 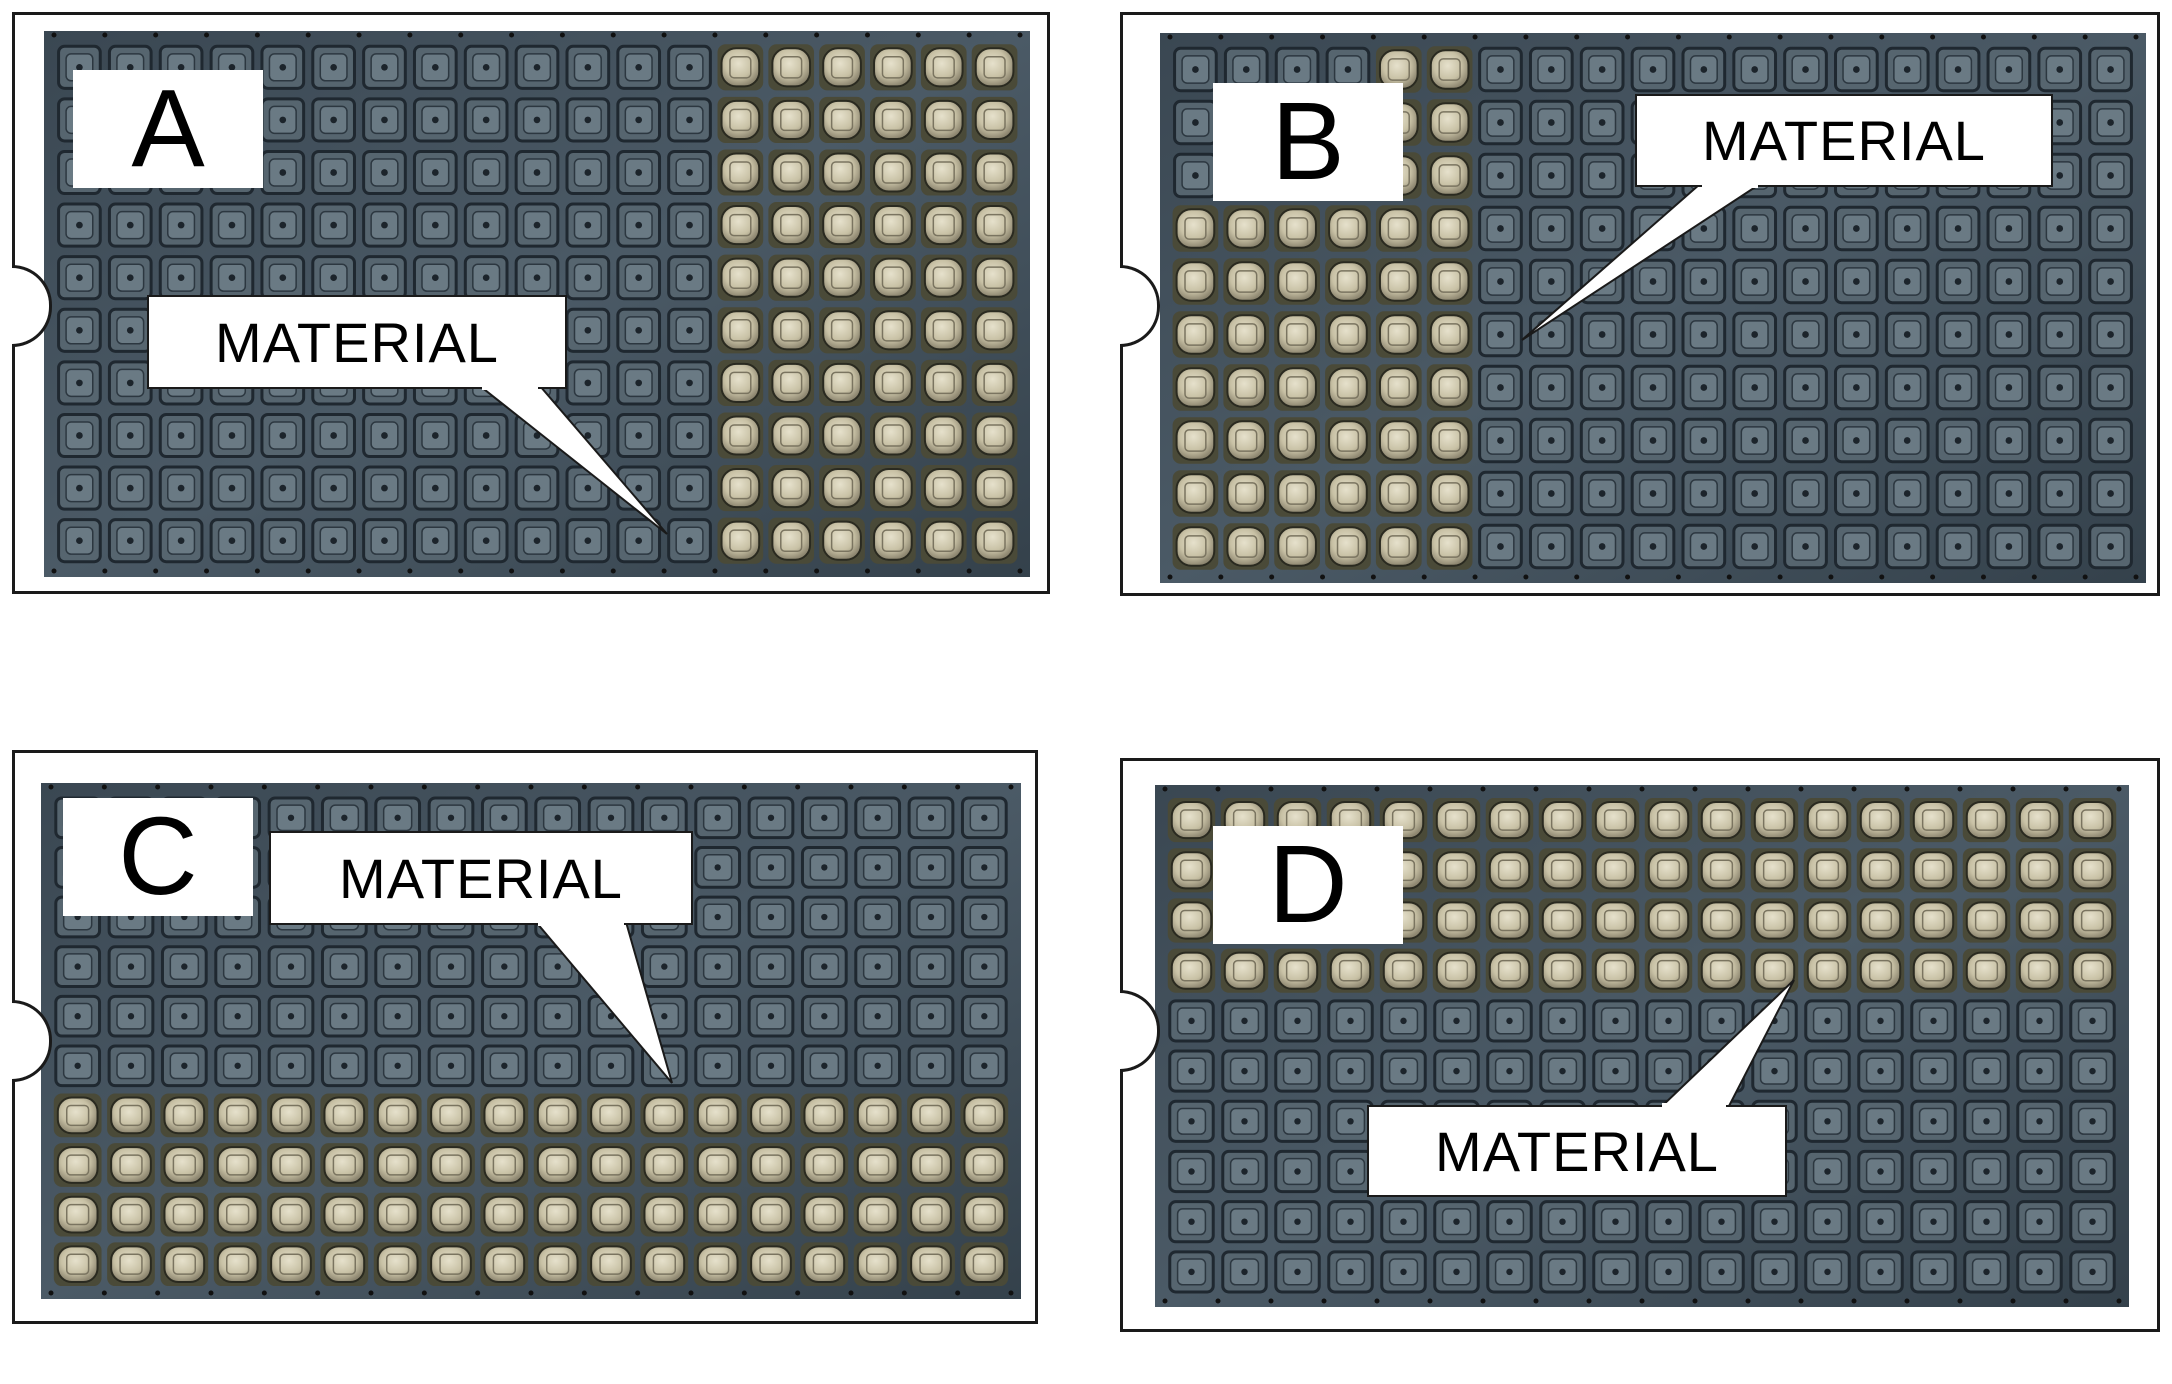 I want to click on panel-letter-c: C, so click(x=158, y=857).